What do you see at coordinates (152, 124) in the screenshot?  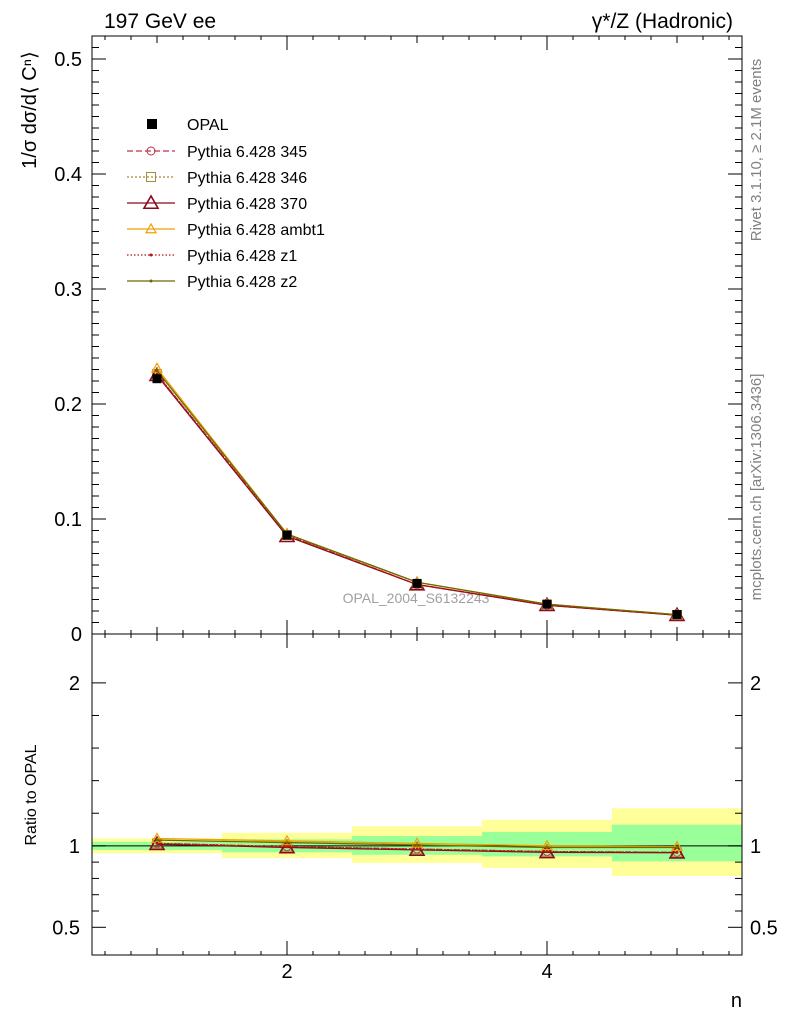 I see `legend-opal-marker` at bounding box center [152, 124].